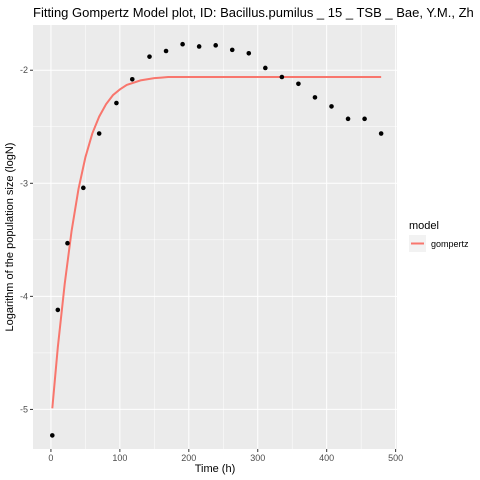 This screenshot has height=480, width=480. What do you see at coordinates (395, 458) in the screenshot?
I see `x-tick-label: 500` at bounding box center [395, 458].